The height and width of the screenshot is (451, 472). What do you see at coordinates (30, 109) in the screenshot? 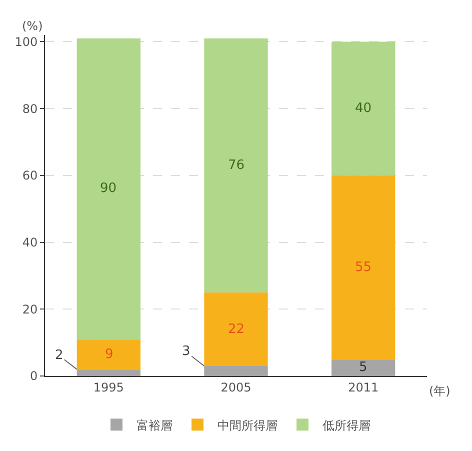
I see `y-tick-label: 80` at bounding box center [30, 109].